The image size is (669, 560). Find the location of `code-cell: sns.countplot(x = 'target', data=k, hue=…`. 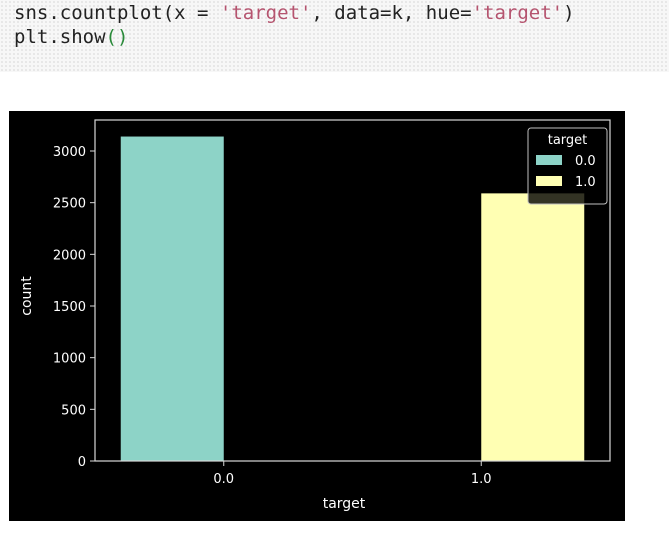

code-cell: sns.countplot(x = 'target', data=k, hue=… is located at coordinates (334, 36).